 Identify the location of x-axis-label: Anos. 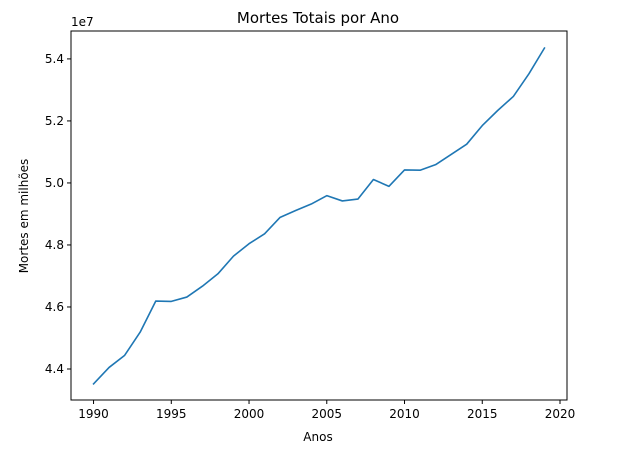
(317, 437).